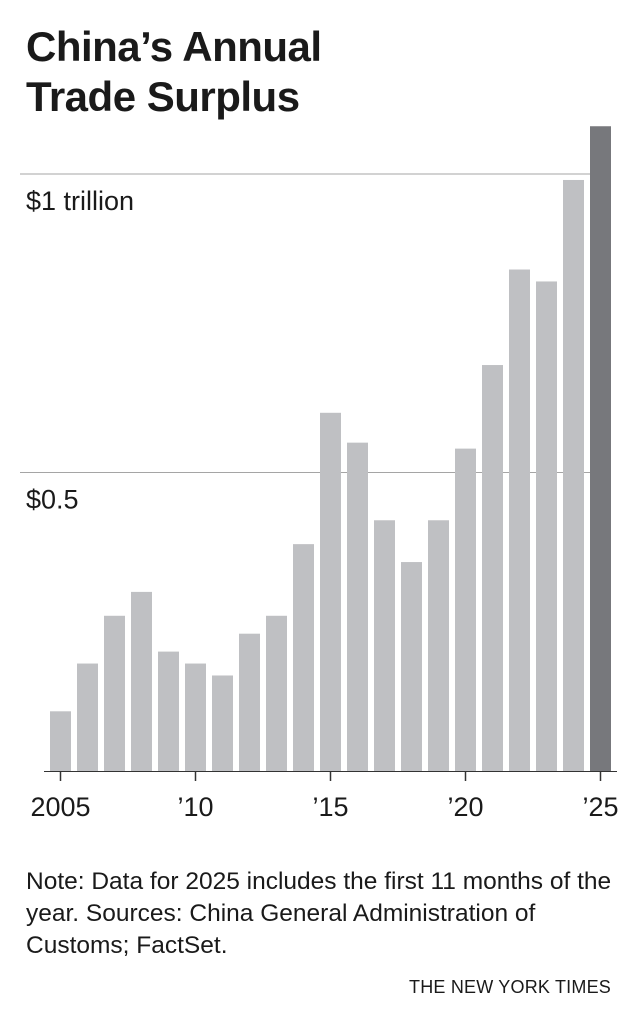 The height and width of the screenshot is (1024, 641). I want to click on bar-2008, so click(141, 681).